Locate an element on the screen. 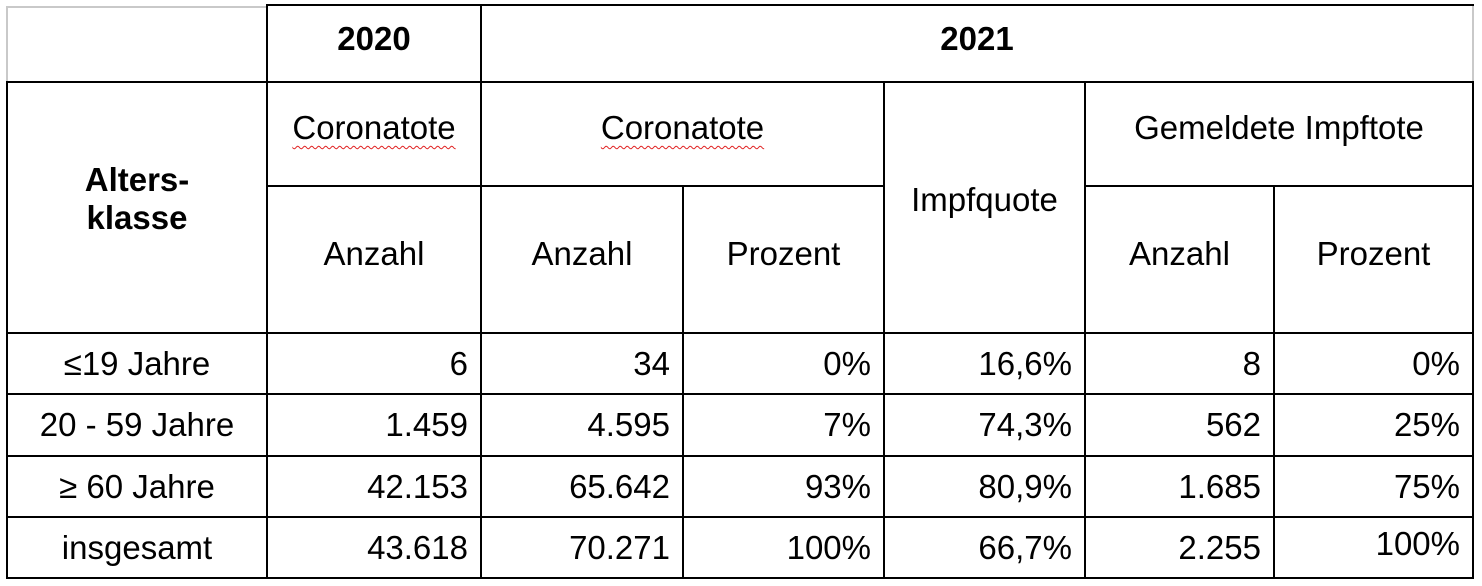 This screenshot has width=1482, height=586. header-age-class: Alters- klasse is located at coordinates (137, 198).